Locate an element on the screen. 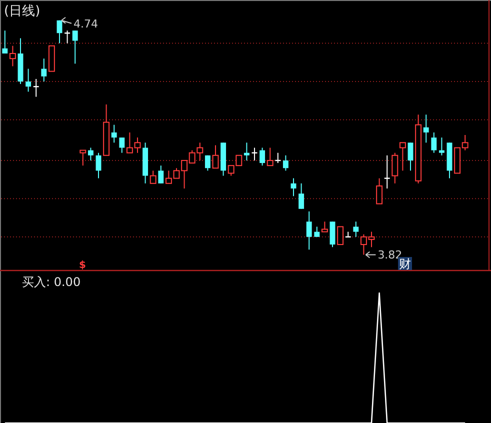  annotation: 4.74 is located at coordinates (86, 23).